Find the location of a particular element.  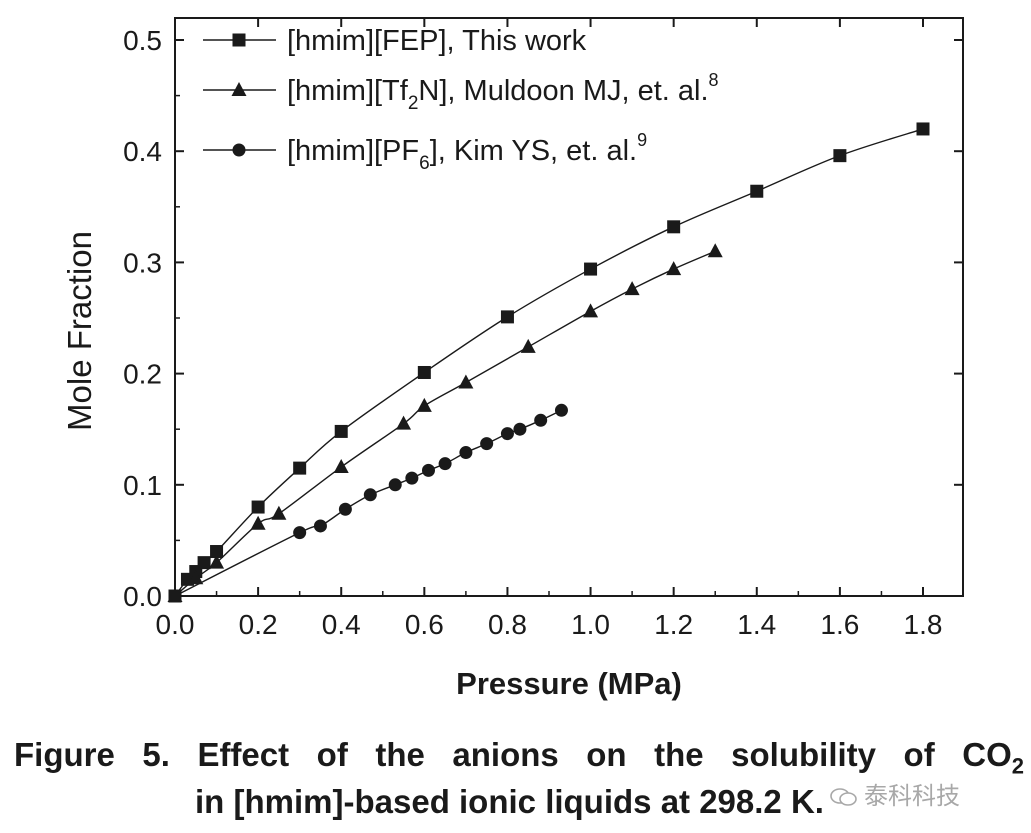

legend-entry-2: [hmim][Tf2N], Muldoon MJ, et. al.8 is located at coordinates (503, 92).